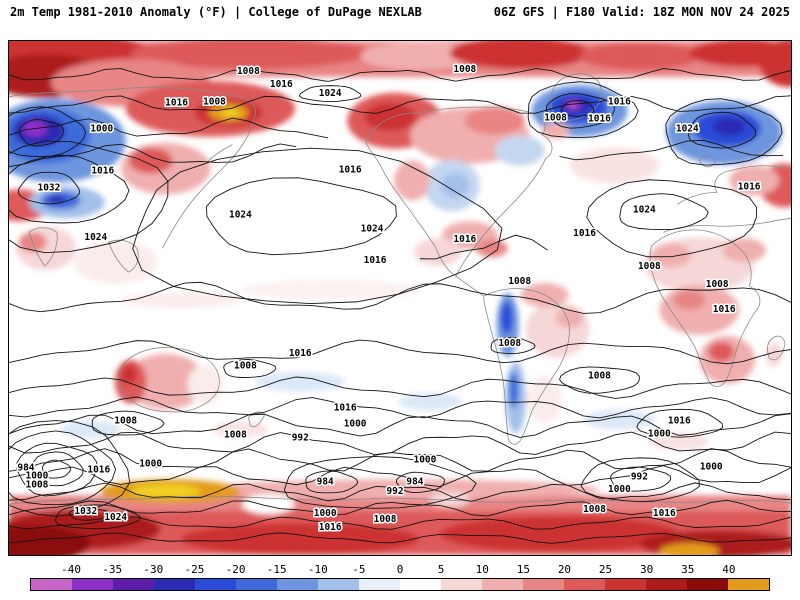 The width and height of the screenshot is (800, 600). I want to click on colorbar-tick-labels: -40 -35 -30 -25 -20 -15 -10 -5 0 5 10 15 20 25 30 35 40, so click(400, 569).